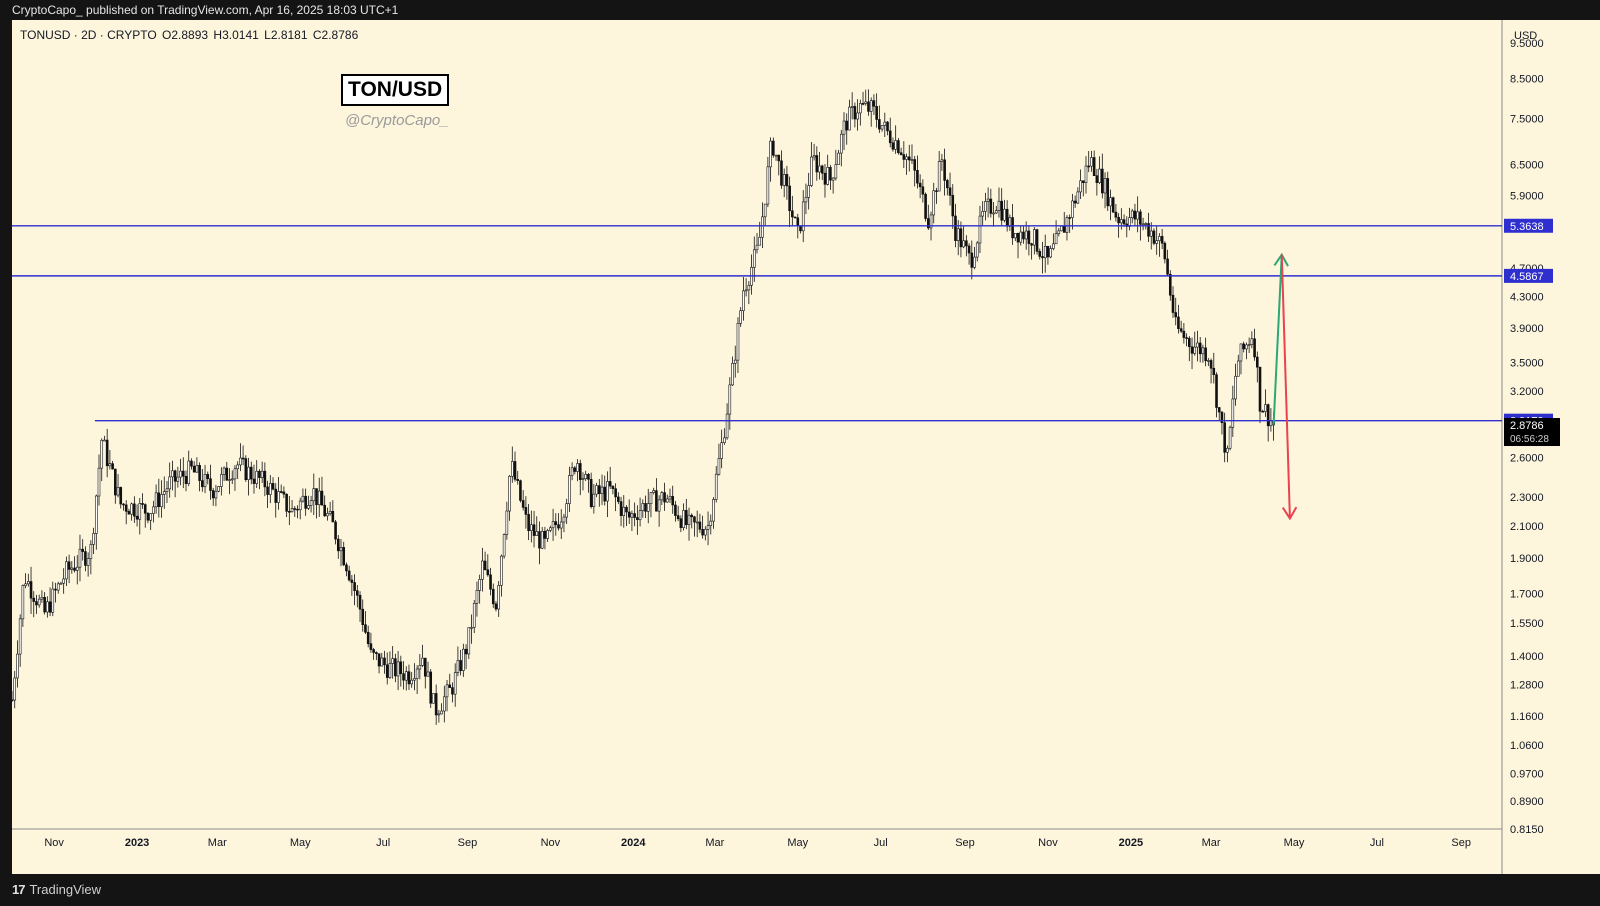  What do you see at coordinates (797, 843) in the screenshot?
I see `x-tick-label: May` at bounding box center [797, 843].